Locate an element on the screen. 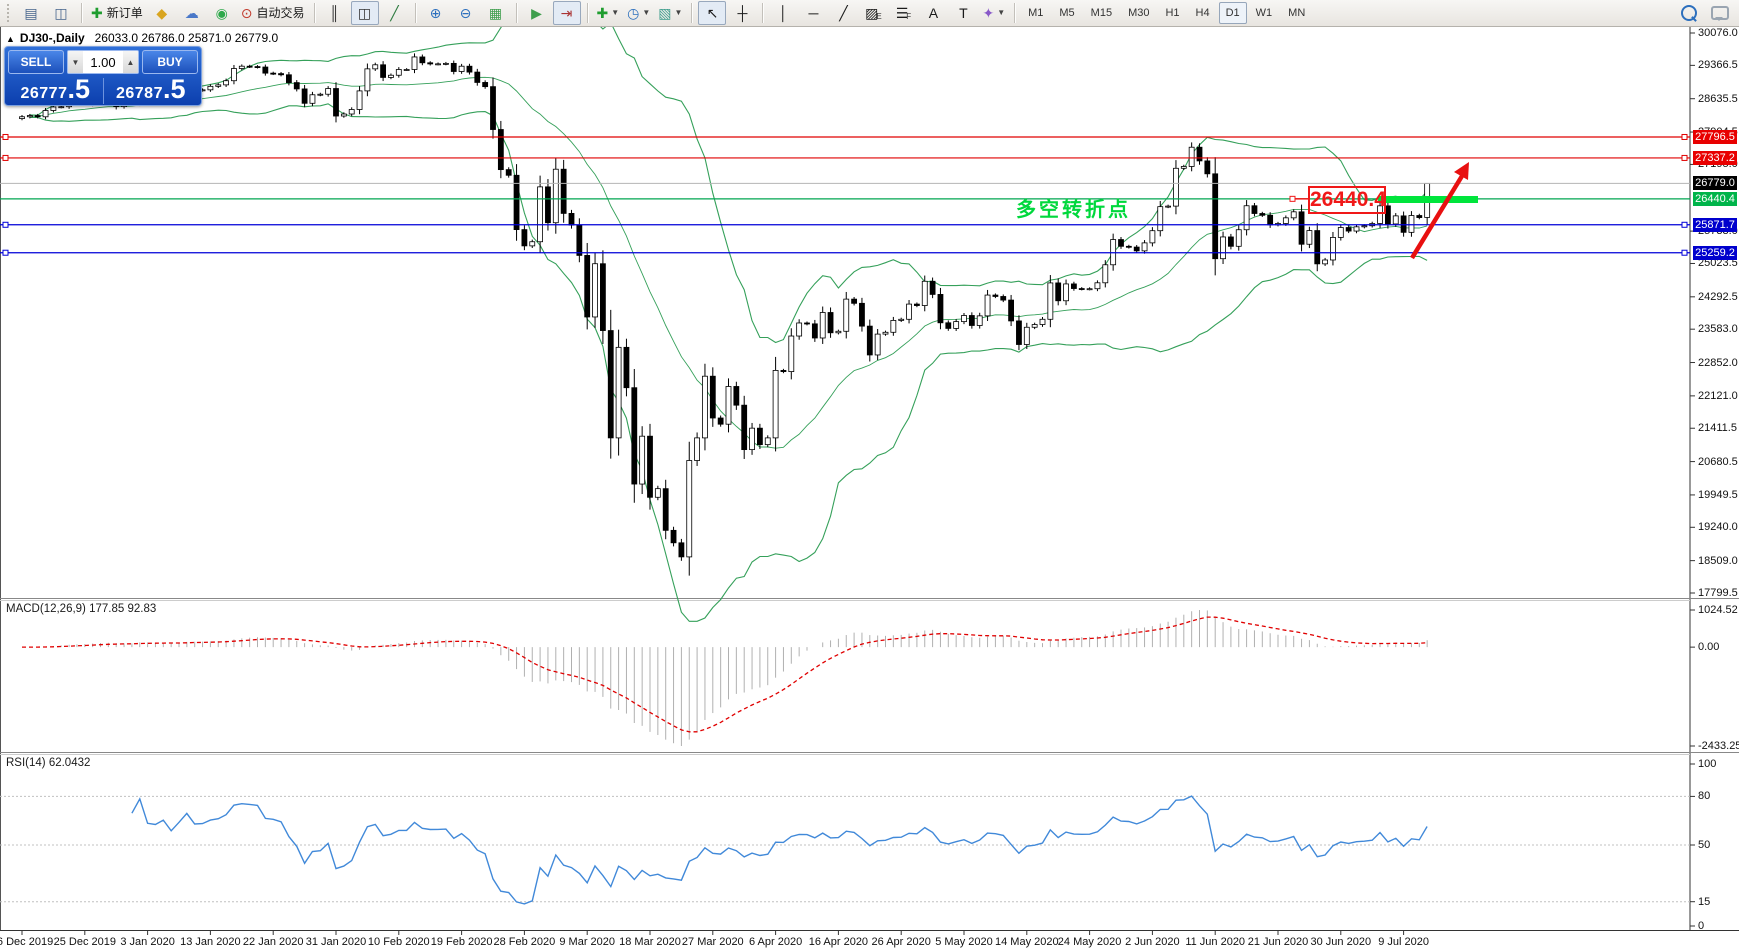 The width and height of the screenshot is (1739, 950). callout-anchor is located at coordinates (1292, 198).